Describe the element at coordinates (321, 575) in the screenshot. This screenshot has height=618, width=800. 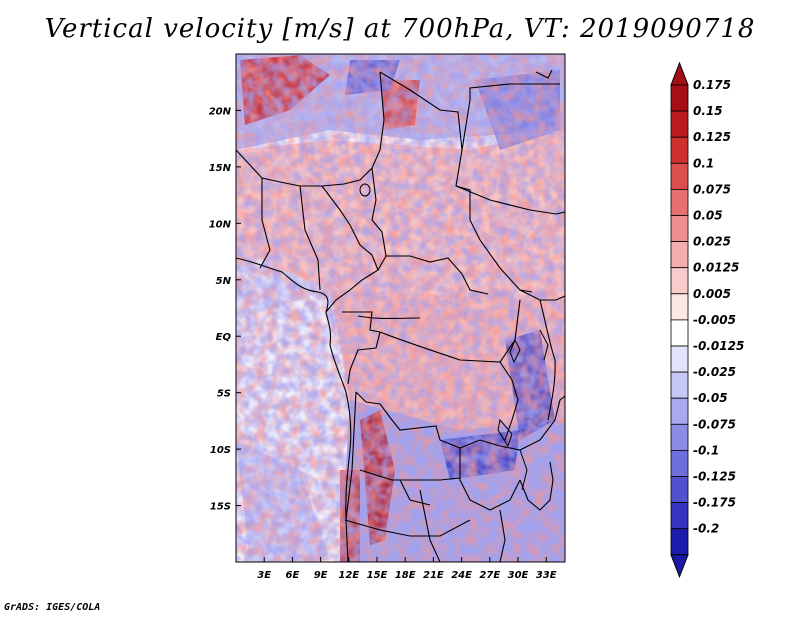
I see `lon-tick-label: 9E` at that location.